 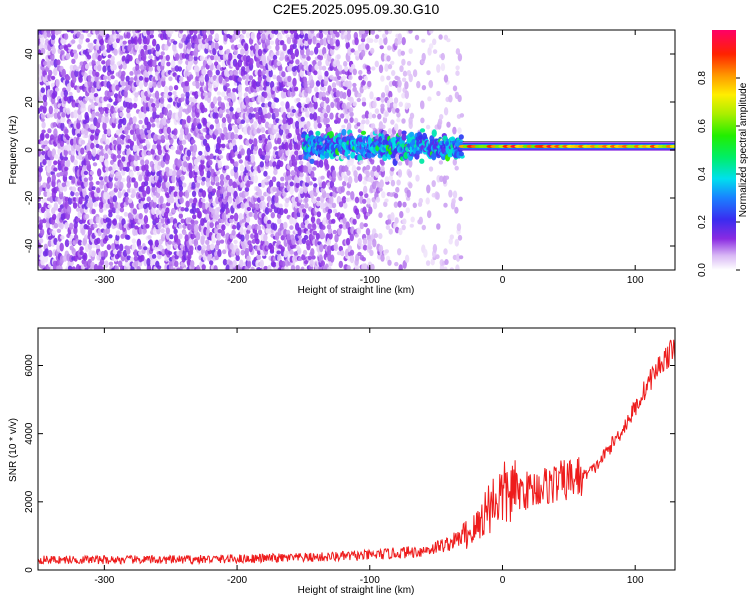 What do you see at coordinates (237, 280) in the screenshot?
I see `x-tick-label: -200` at bounding box center [237, 280].